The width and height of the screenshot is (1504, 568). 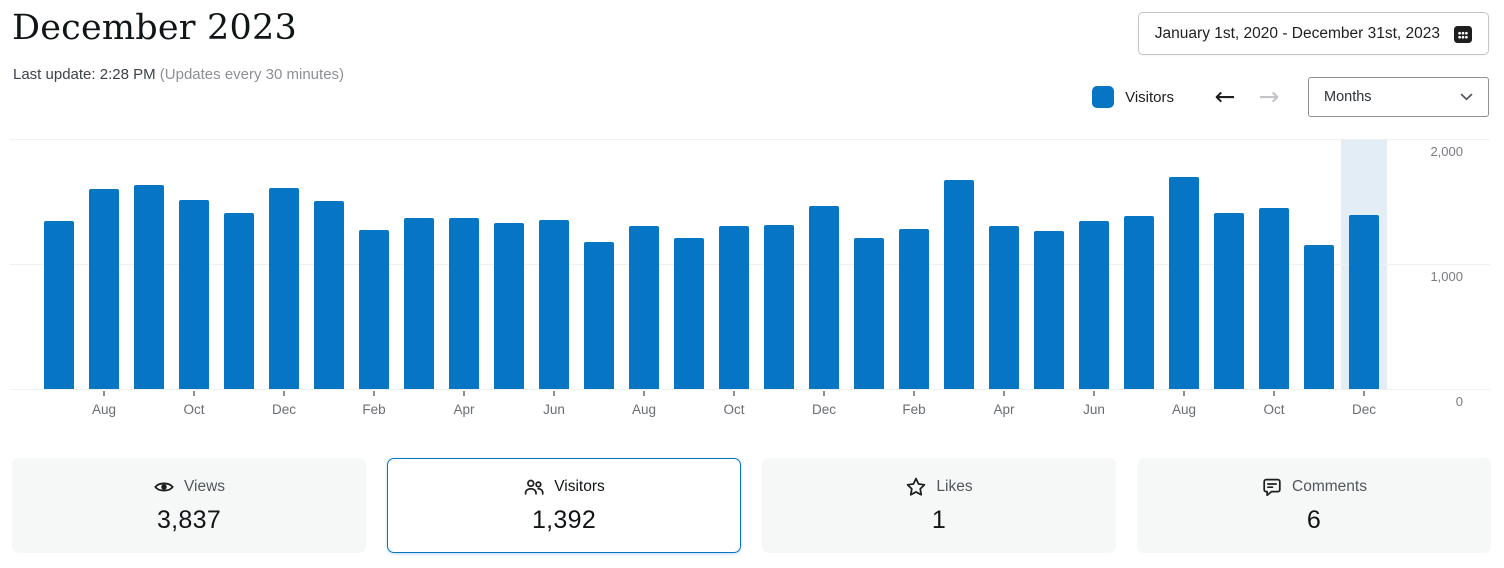 What do you see at coordinates (84, 74) in the screenshot?
I see `last-update-time: Last update: 2:28 PM` at bounding box center [84, 74].